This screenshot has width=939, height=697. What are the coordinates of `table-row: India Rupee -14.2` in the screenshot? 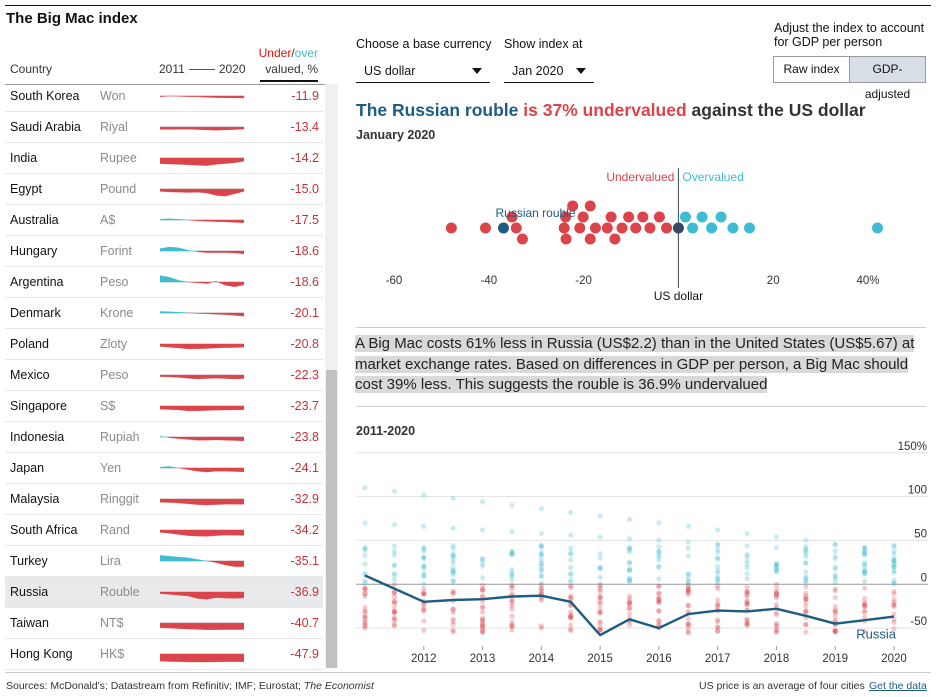 It's located at (164, 158).